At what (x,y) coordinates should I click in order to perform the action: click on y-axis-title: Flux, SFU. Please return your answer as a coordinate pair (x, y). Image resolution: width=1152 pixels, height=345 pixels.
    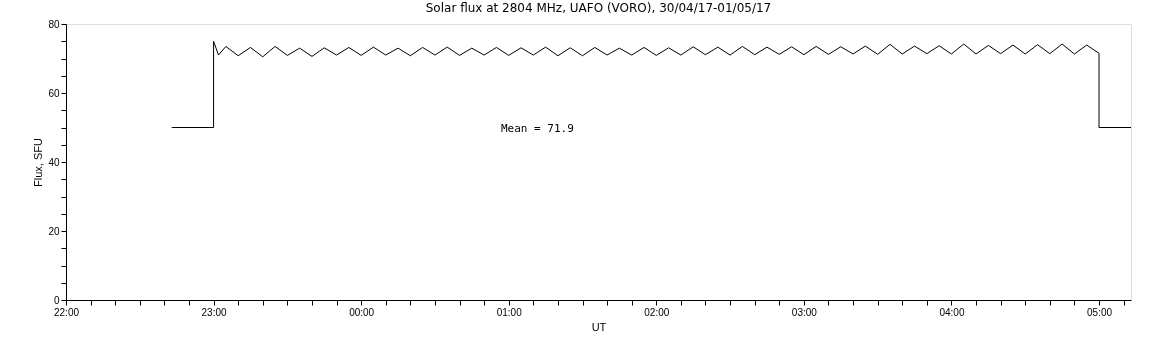
    Looking at the image, I should click on (38, 162).